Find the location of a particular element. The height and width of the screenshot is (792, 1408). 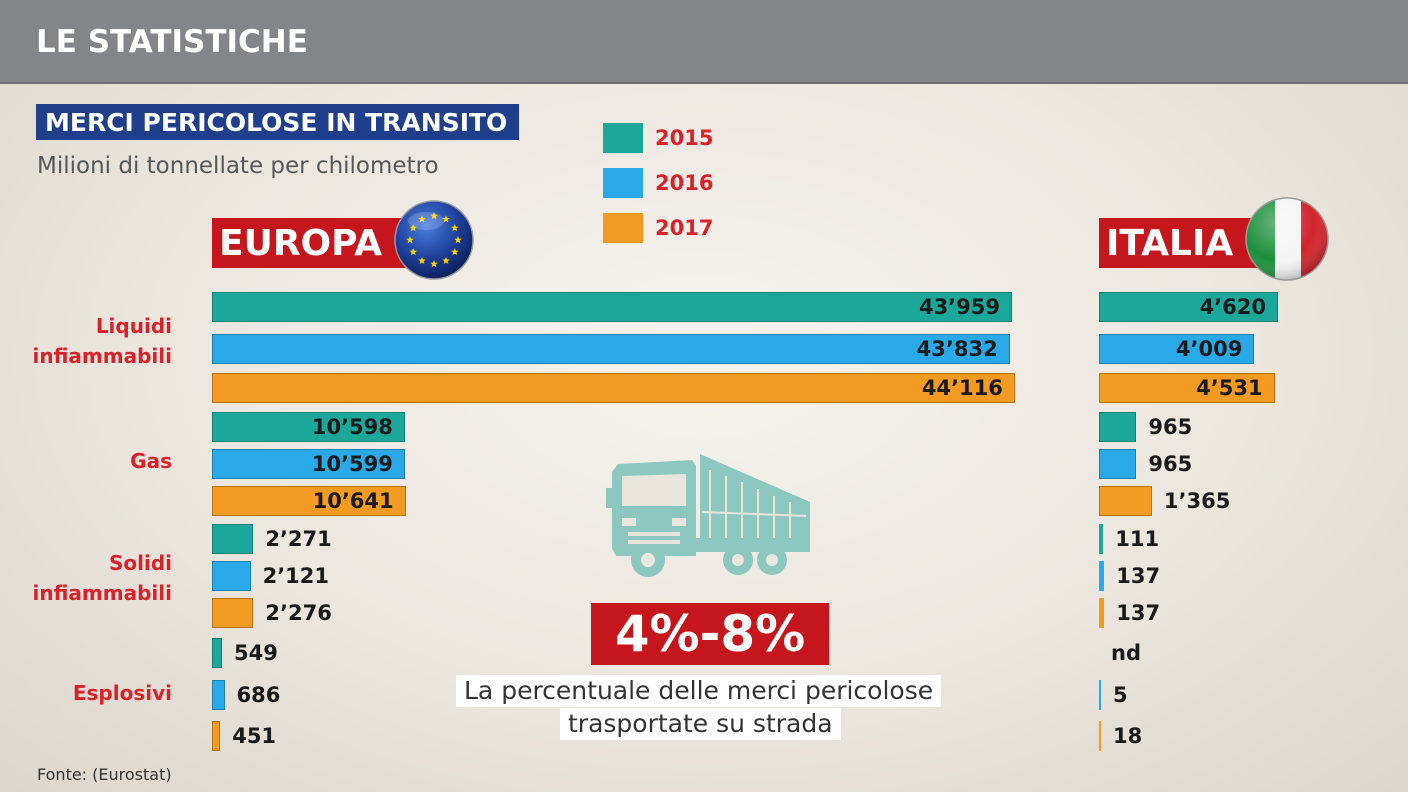

chart-title: MERCI PERICOLOSE IN TRANSITO is located at coordinates (276, 122).